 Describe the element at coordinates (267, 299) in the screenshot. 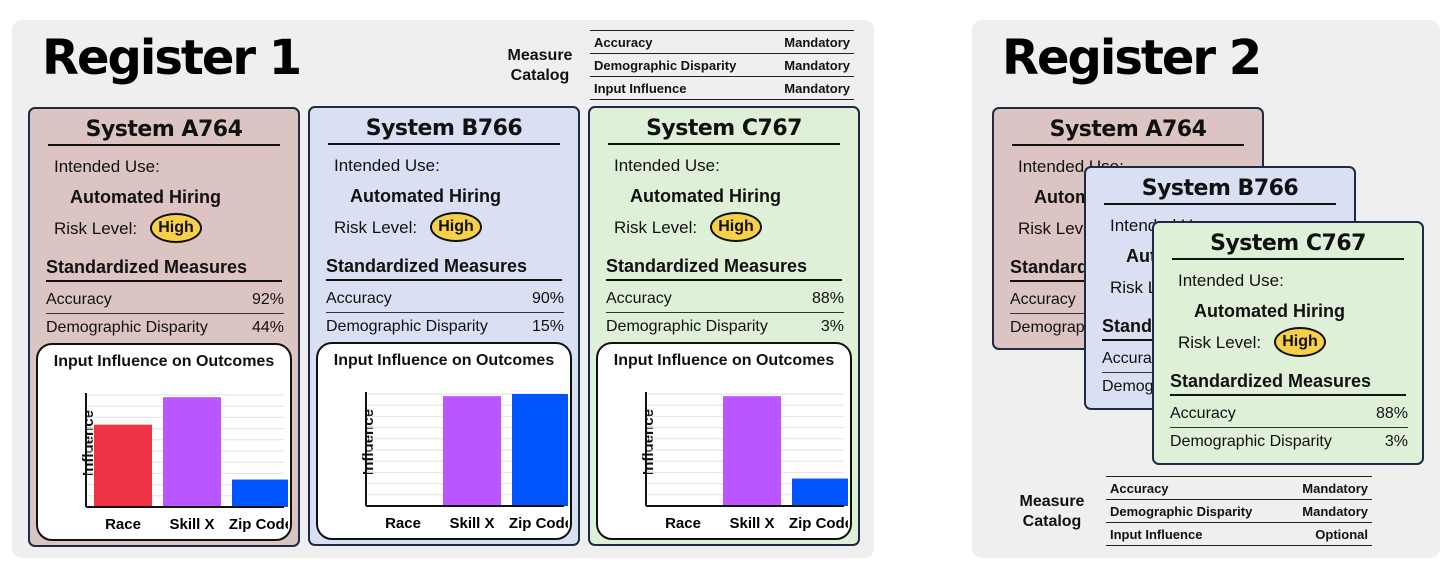

I see `measure-value: 92%` at that location.